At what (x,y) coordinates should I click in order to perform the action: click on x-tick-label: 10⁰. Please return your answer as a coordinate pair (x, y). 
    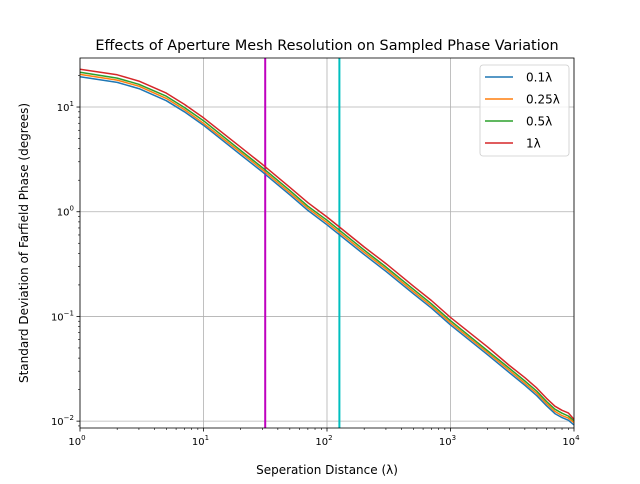
    Looking at the image, I should click on (76, 441).